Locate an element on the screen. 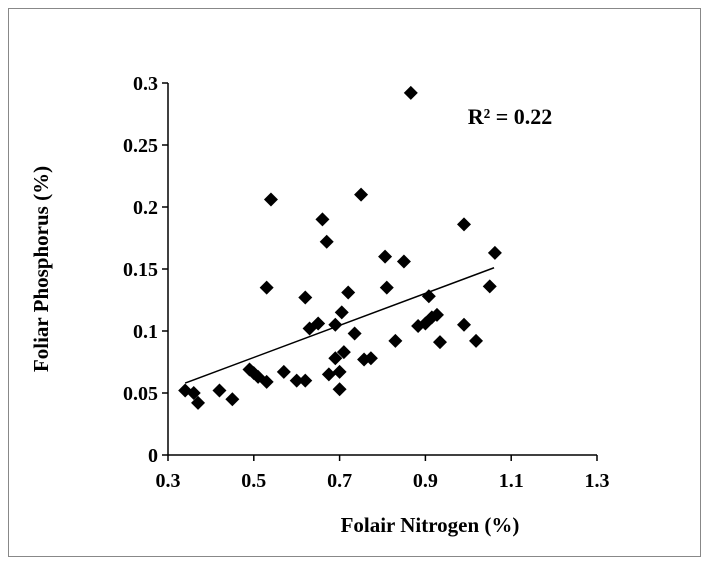  r-squared: R² = 0.22 is located at coordinates (510, 116).